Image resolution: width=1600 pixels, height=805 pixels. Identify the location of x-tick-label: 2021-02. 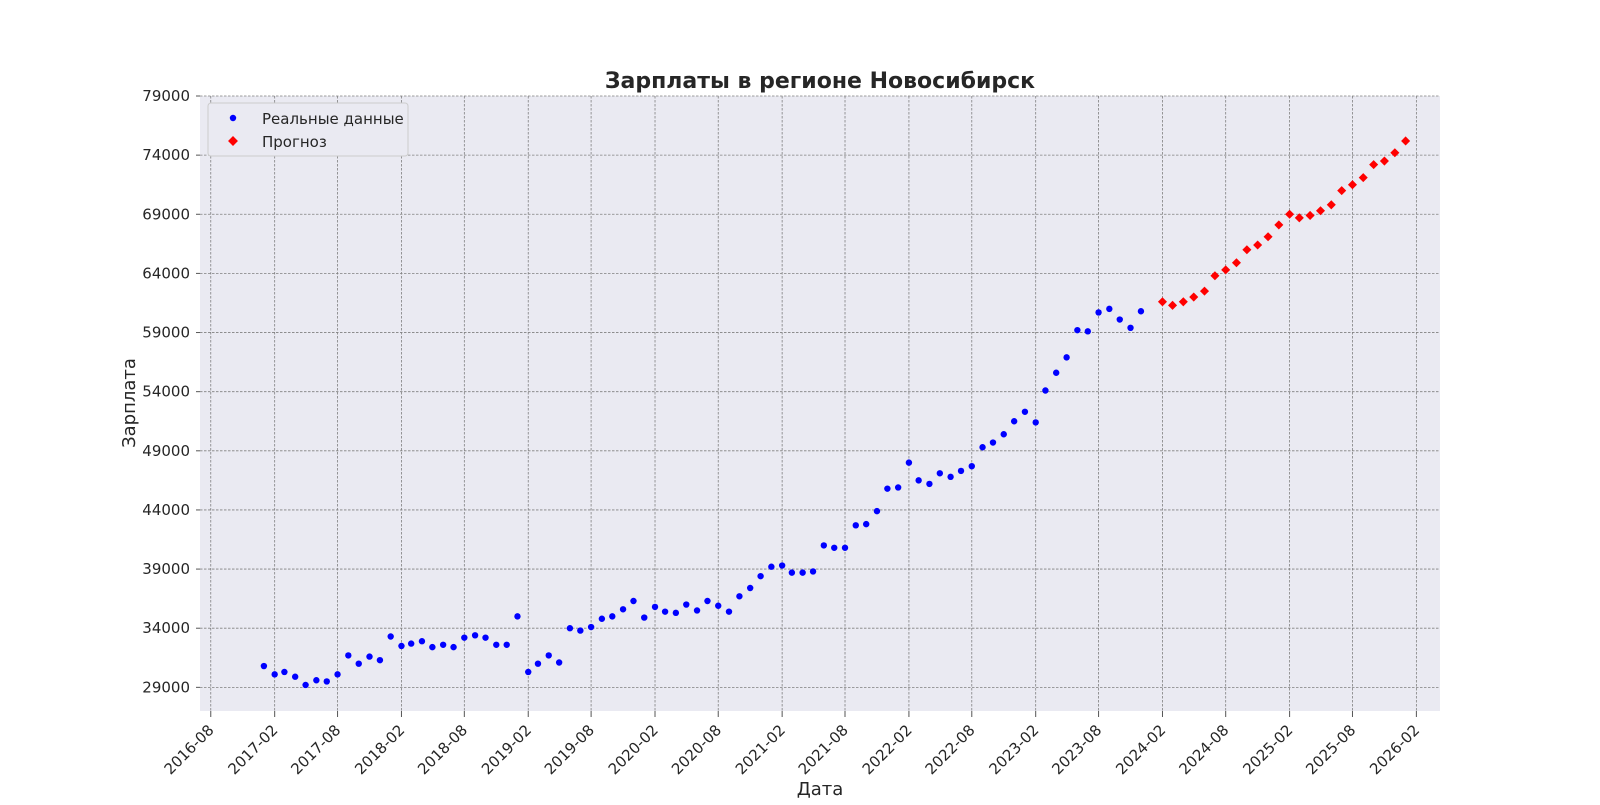
(760, 749).